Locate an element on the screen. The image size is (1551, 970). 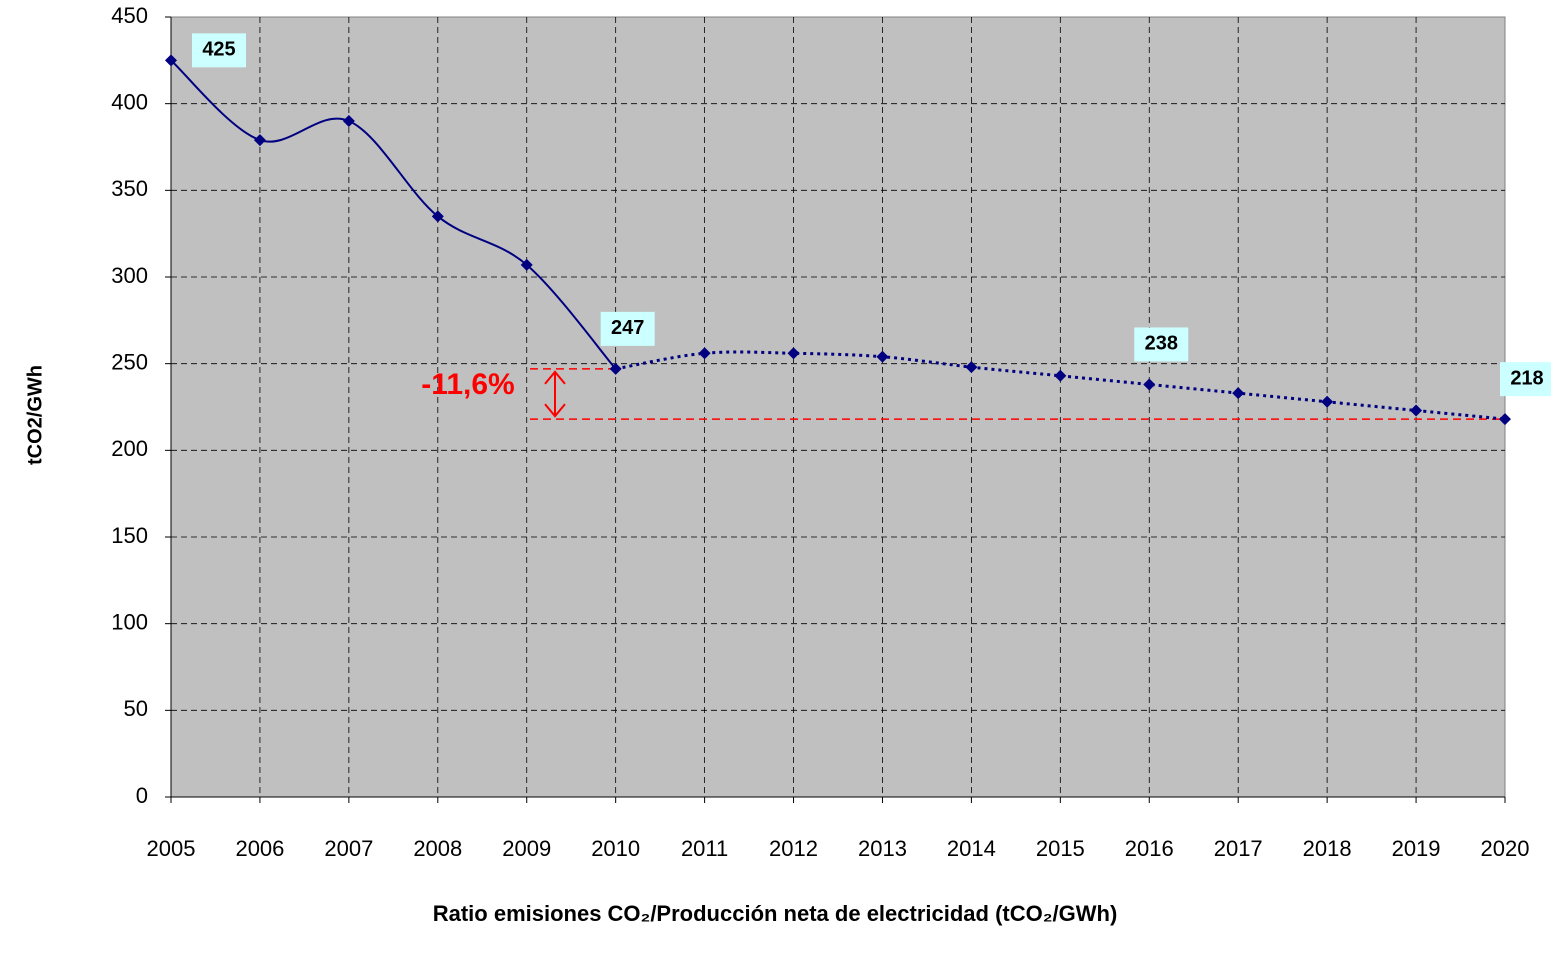
y-axis-title: tCO2/GWh is located at coordinates (35, 415).